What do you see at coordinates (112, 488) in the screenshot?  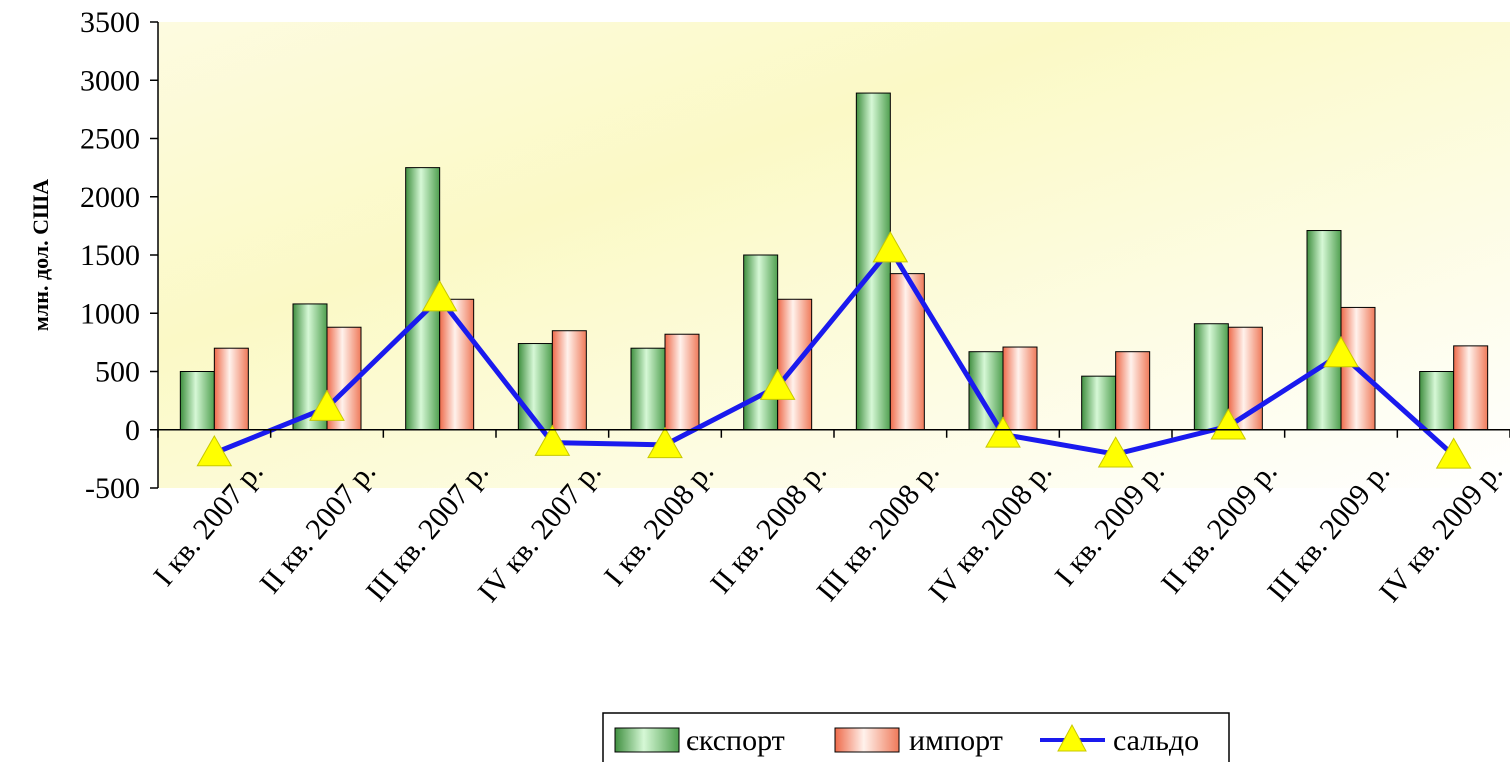 I see `y-tick-label: -500` at bounding box center [112, 488].